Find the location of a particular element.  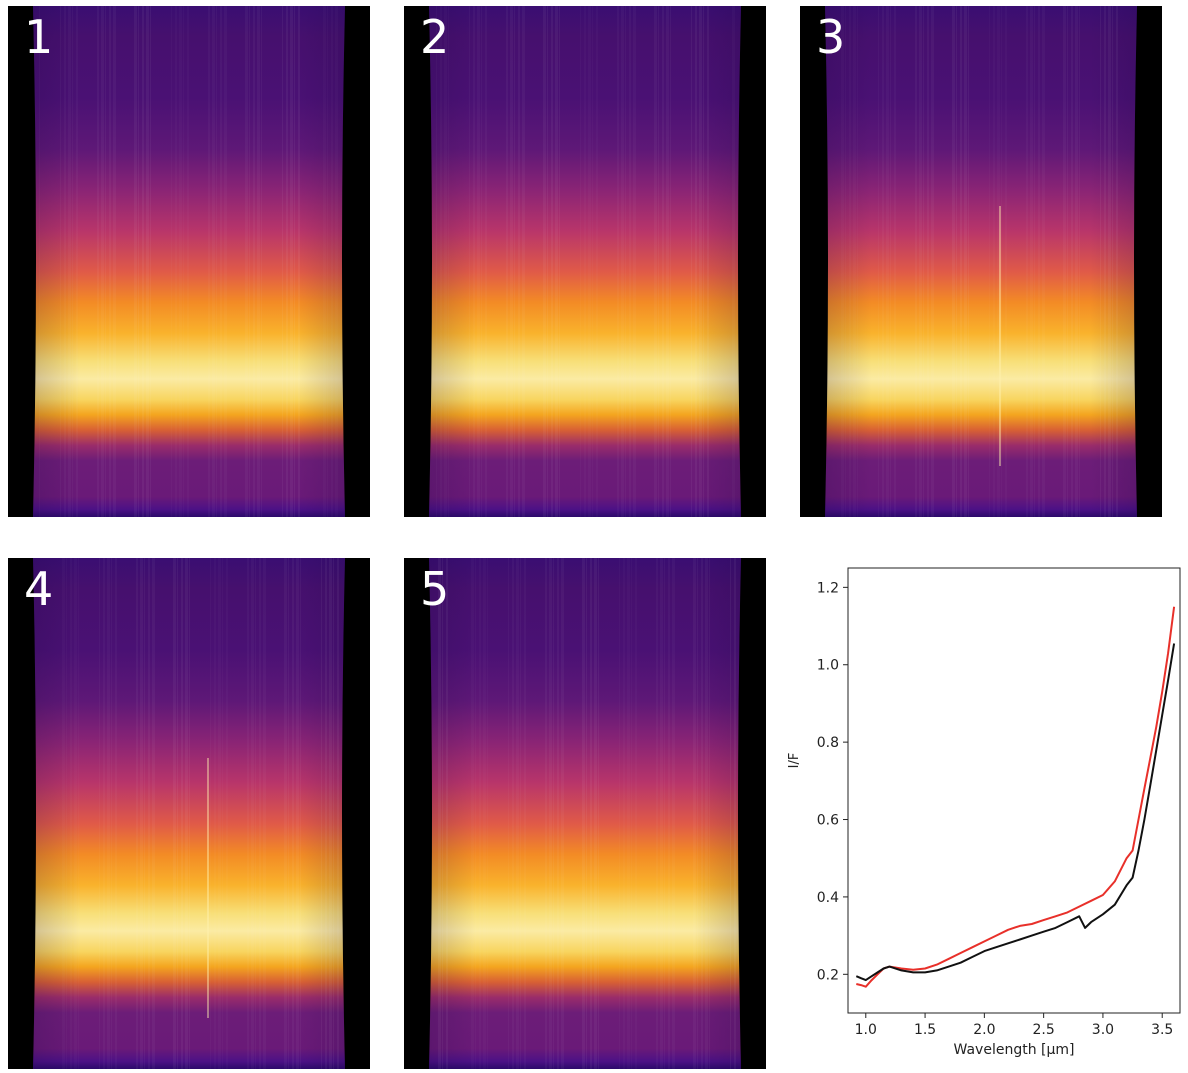

spectral-panel-2: 2 is located at coordinates (585, 261).